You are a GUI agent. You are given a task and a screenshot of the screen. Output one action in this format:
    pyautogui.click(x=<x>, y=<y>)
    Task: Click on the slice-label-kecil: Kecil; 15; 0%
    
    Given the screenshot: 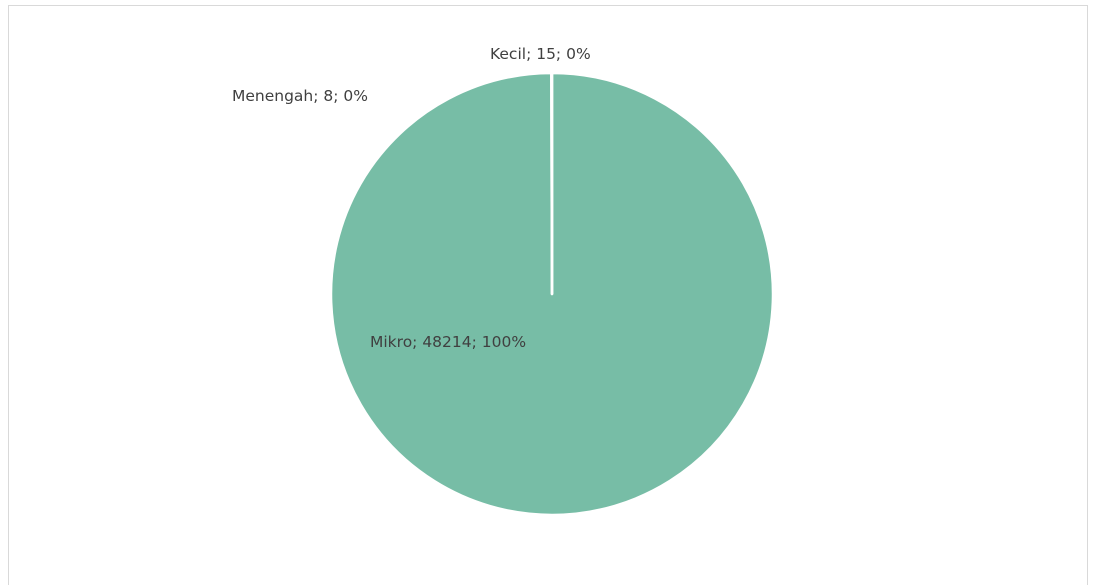 What is the action you would take?
    pyautogui.click(x=540, y=54)
    